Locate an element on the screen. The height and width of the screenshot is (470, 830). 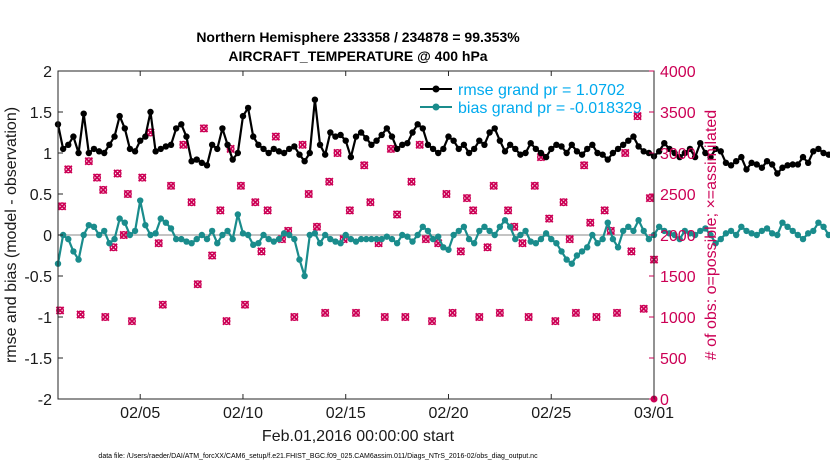
y-tick-label: -0.5 is located at coordinates (38, 277).